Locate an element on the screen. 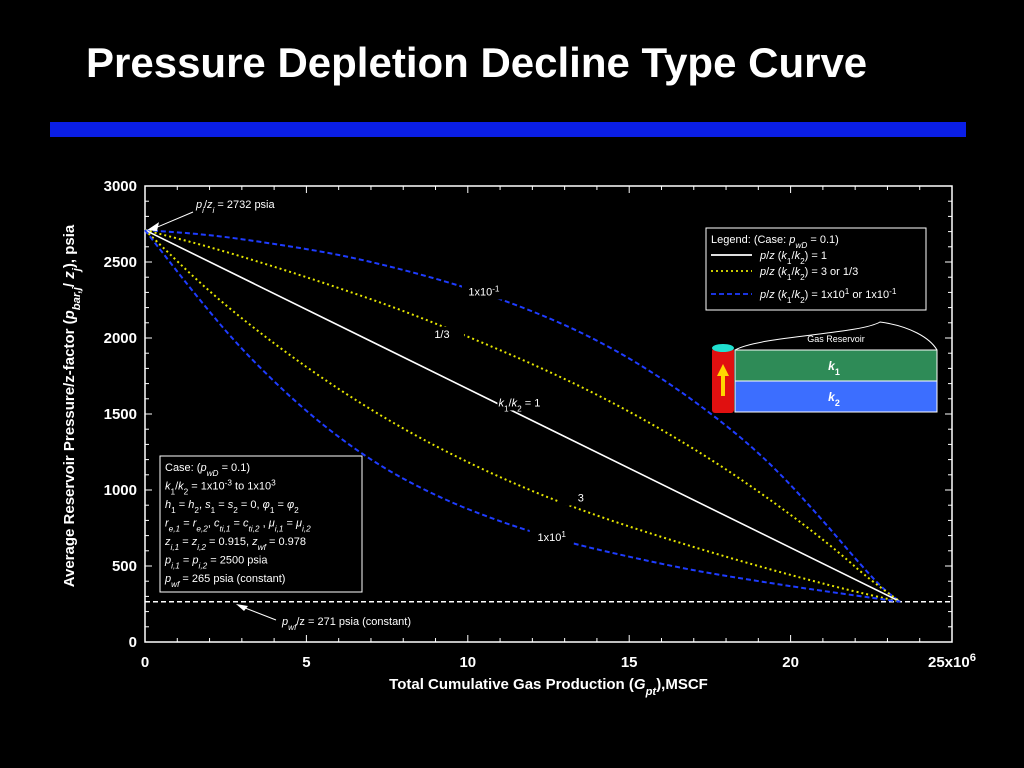 The width and height of the screenshot is (1024, 768). legend-frame is located at coordinates (816, 269).